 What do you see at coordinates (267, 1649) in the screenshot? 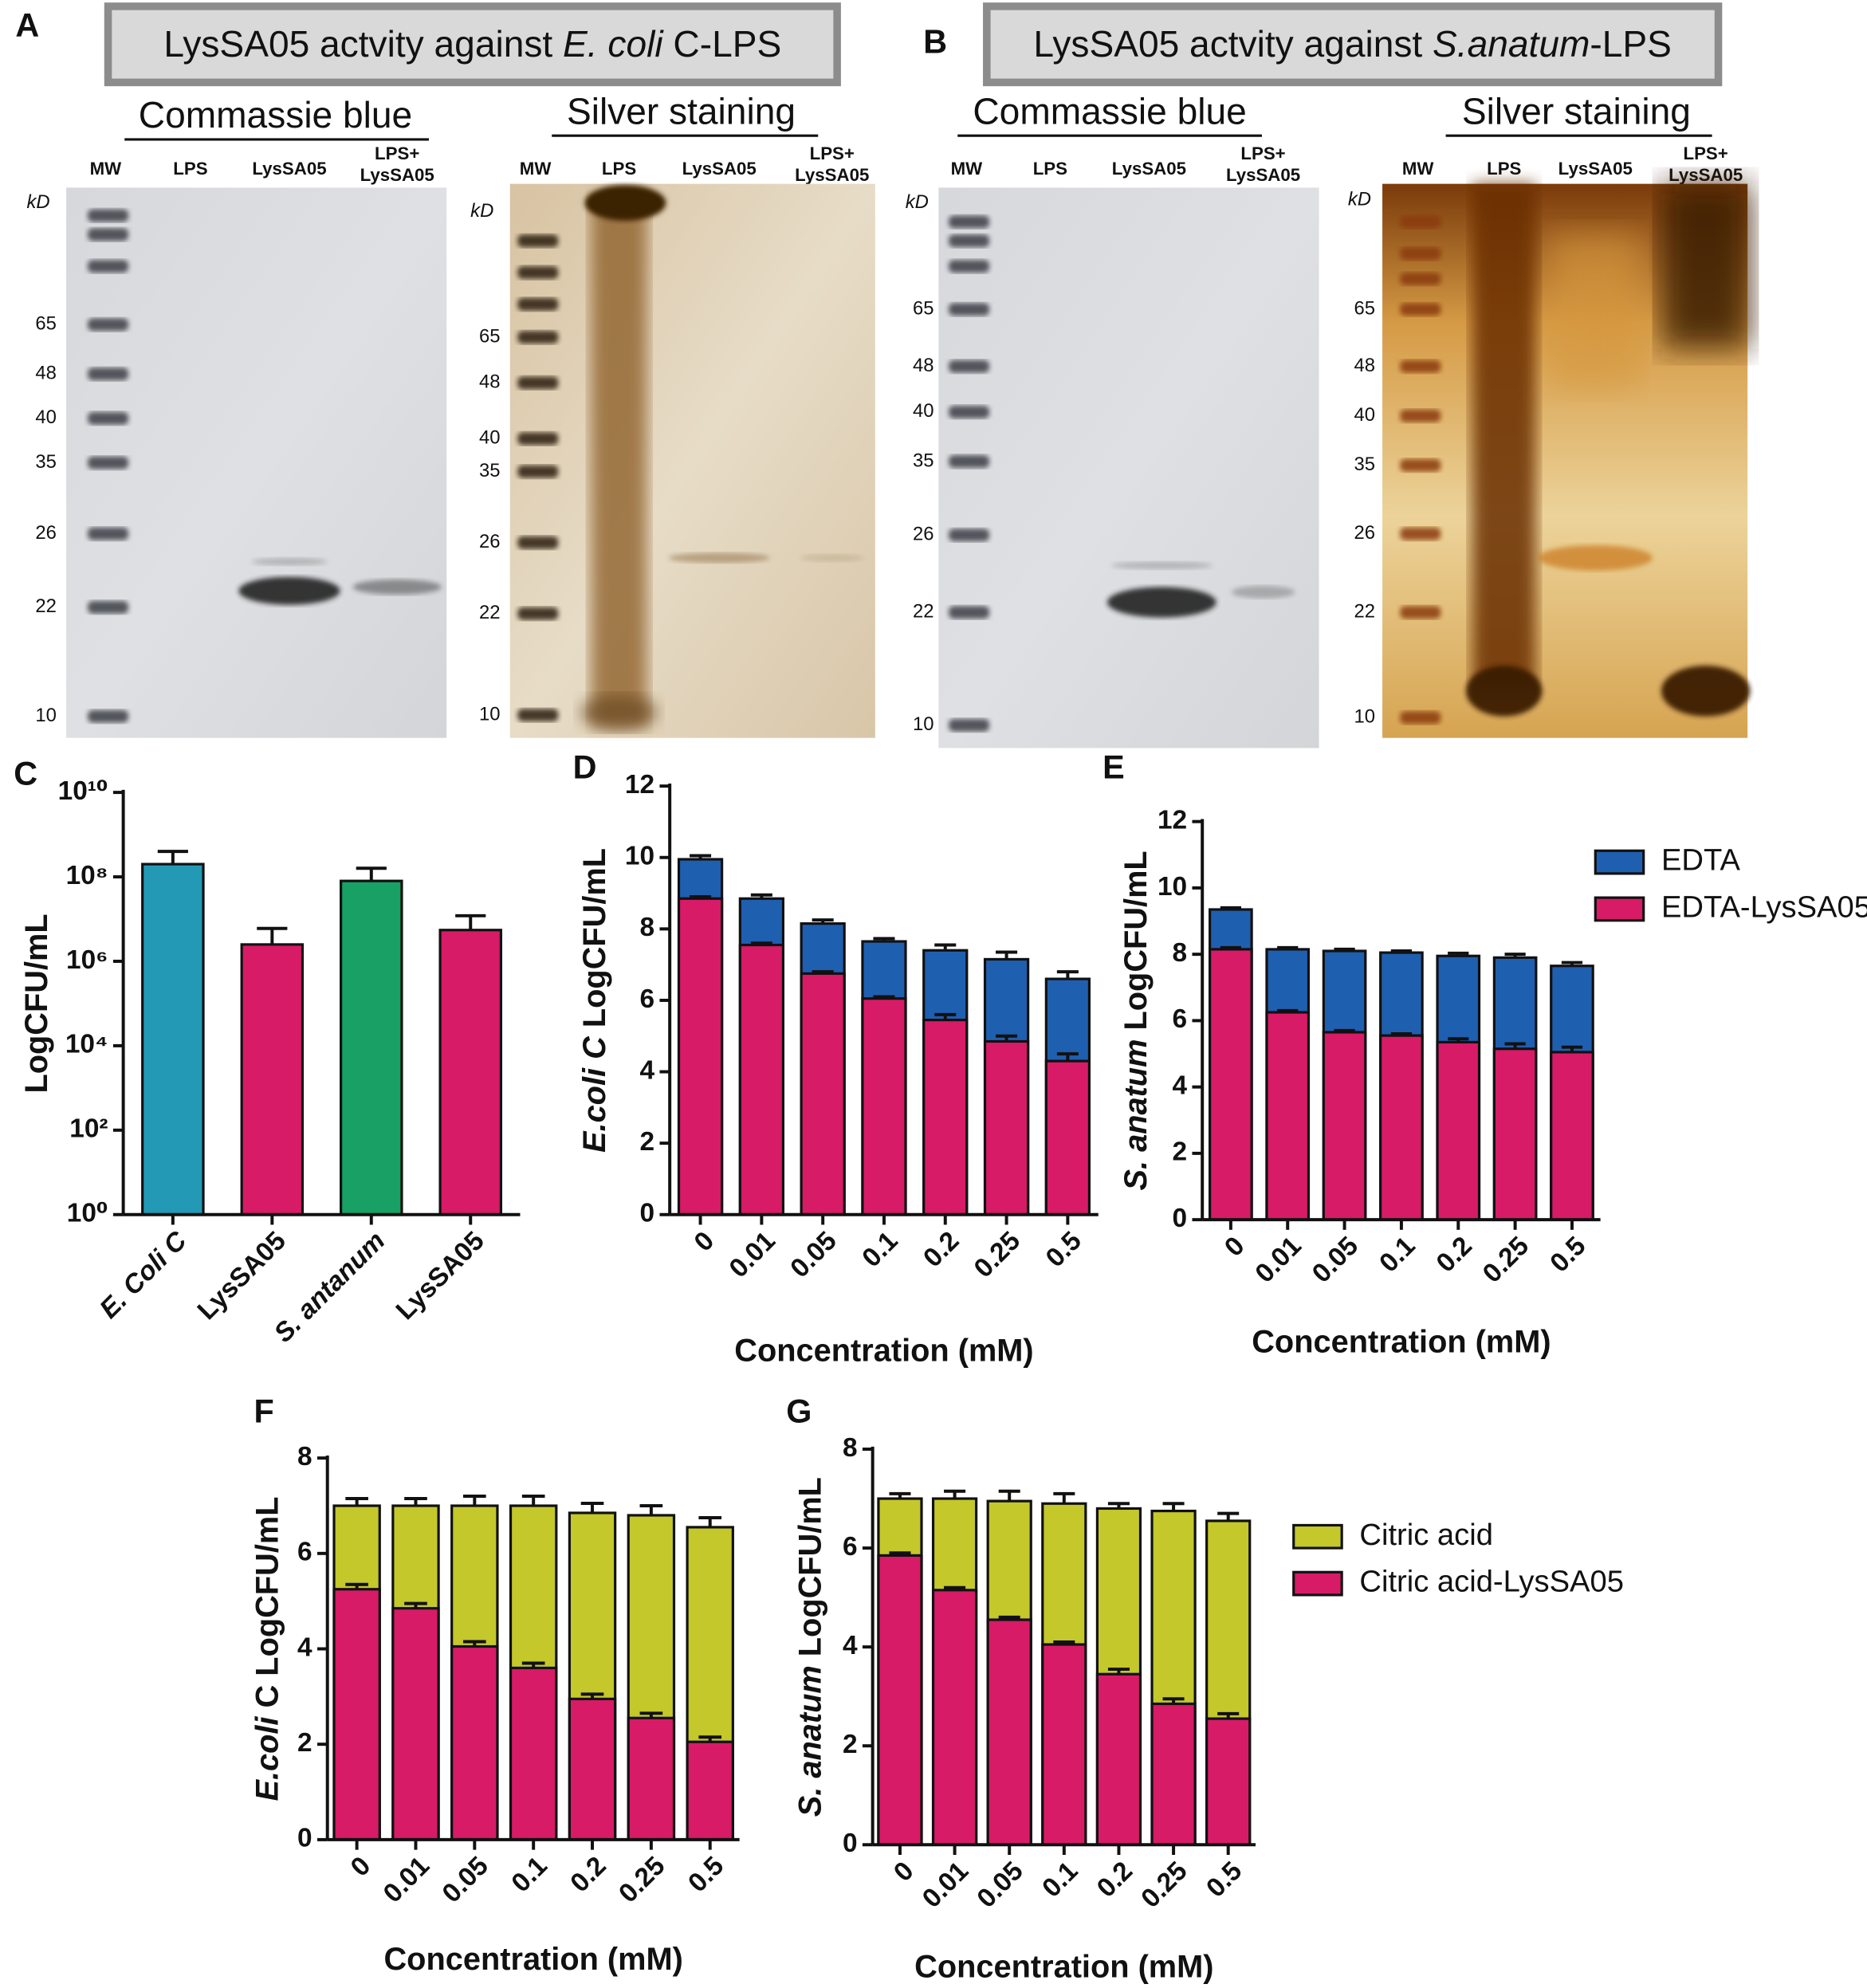
I see `y-axis-label: E.coli C LogCFU/mL` at bounding box center [267, 1649].